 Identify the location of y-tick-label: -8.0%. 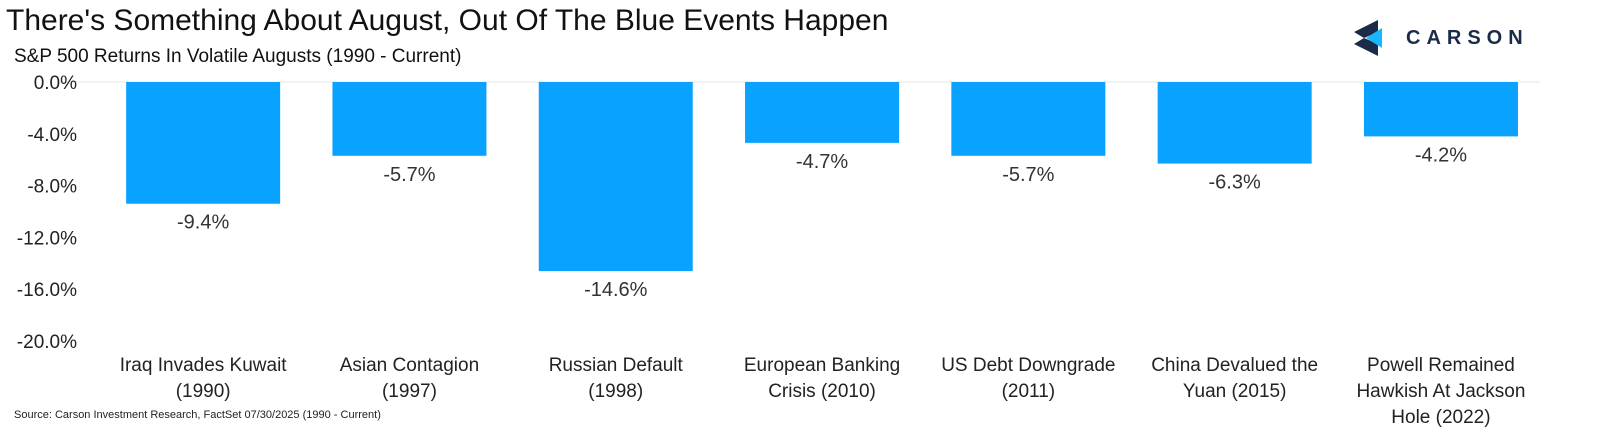
(52, 187).